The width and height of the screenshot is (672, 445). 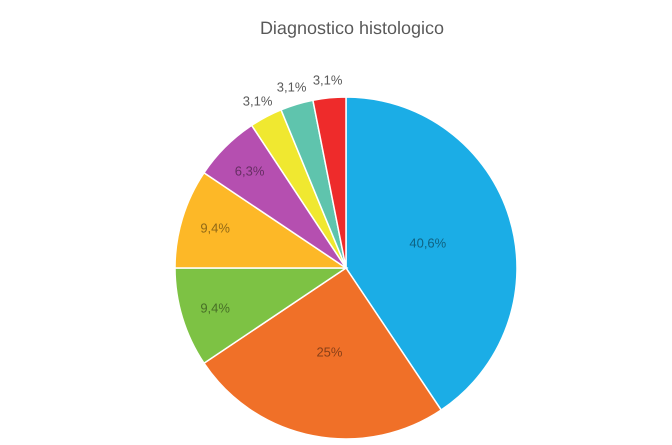 I want to click on chart-title: Diagnostico histologico, so click(x=352, y=28).